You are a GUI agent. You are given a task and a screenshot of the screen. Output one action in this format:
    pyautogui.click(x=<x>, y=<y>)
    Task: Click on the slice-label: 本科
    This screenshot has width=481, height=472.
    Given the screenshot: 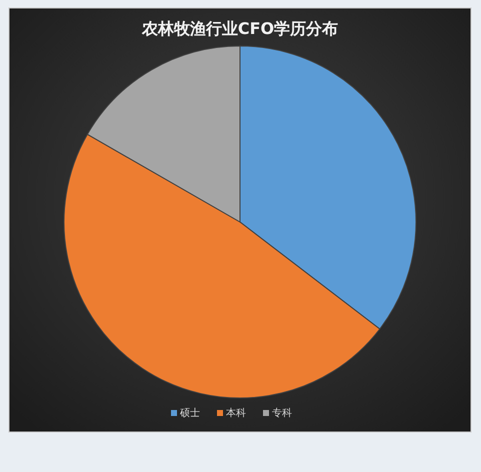 What is the action you would take?
    pyautogui.click(x=236, y=413)
    